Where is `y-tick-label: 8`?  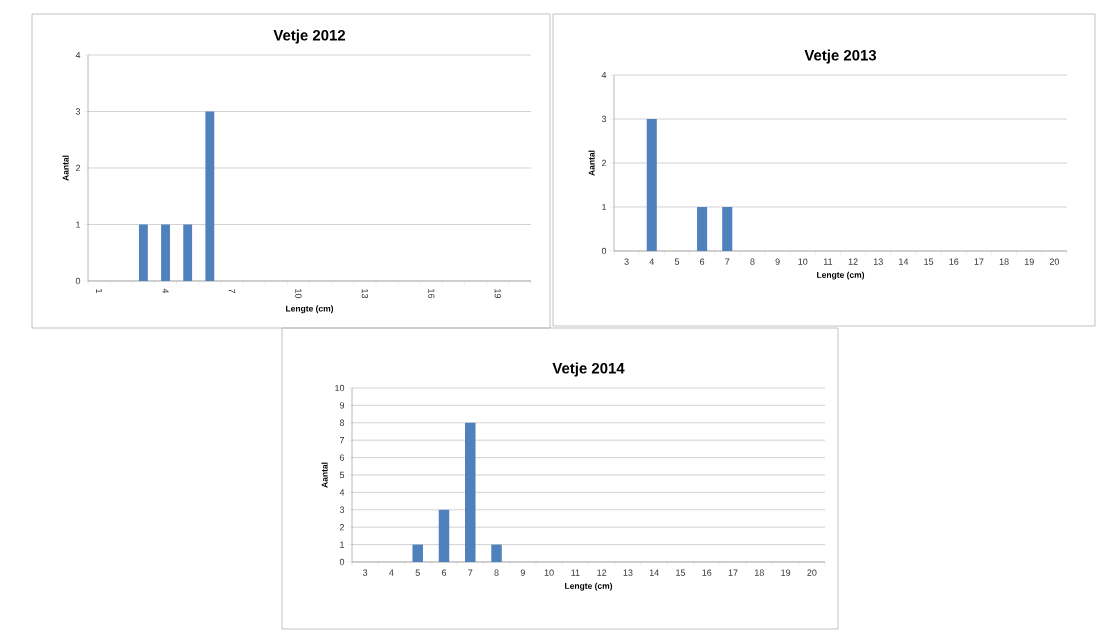
y-tick-label: 8 is located at coordinates (342, 422).